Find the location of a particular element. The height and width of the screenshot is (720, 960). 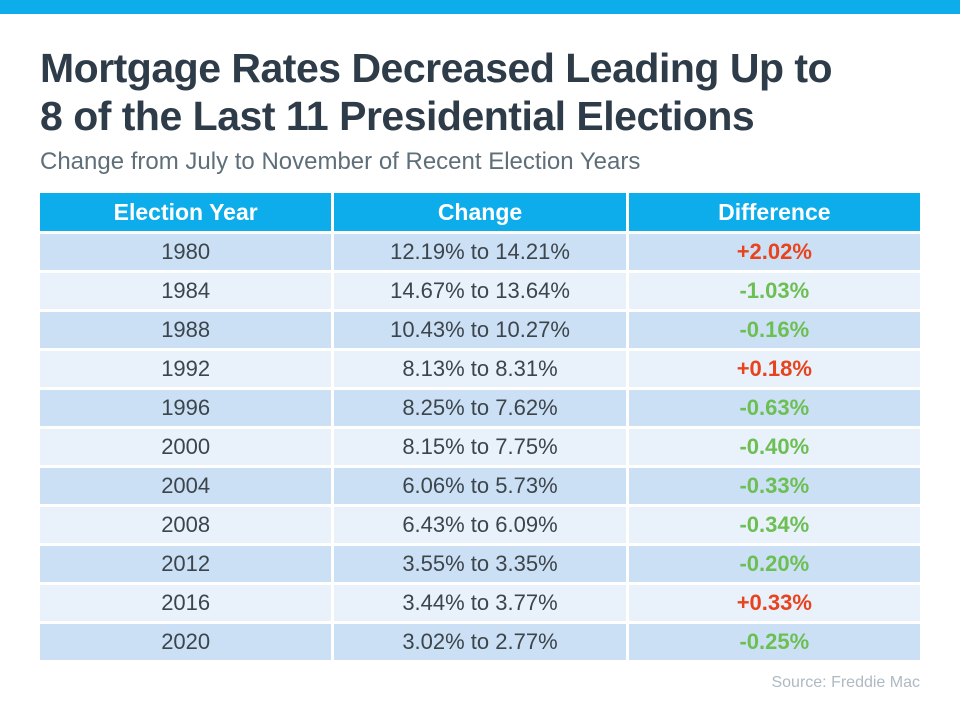

cell-change: 3.02% to 2.77% is located at coordinates (480, 642).